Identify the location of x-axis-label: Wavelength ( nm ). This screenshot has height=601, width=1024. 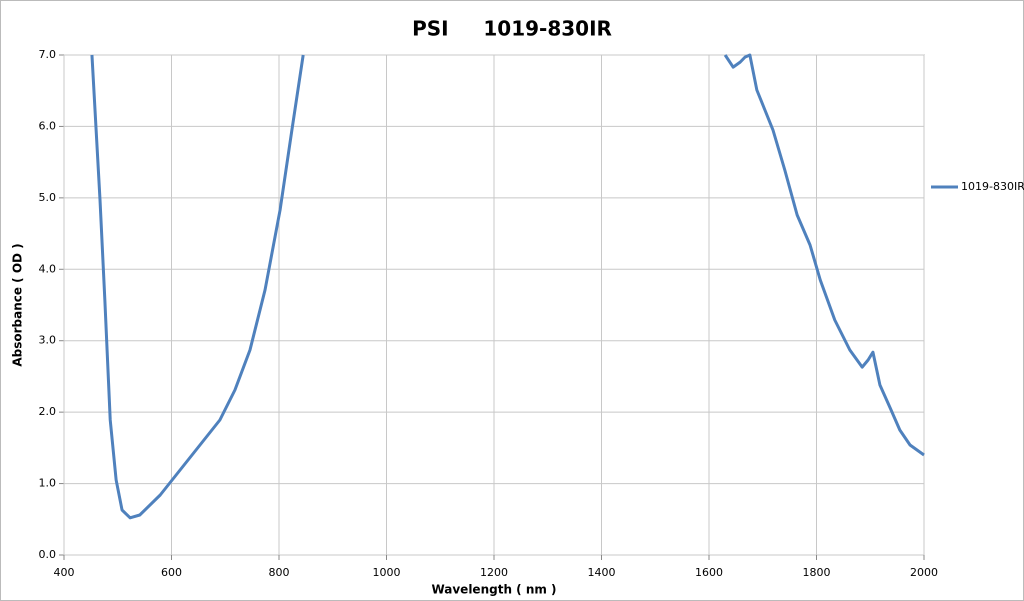
(493, 590).